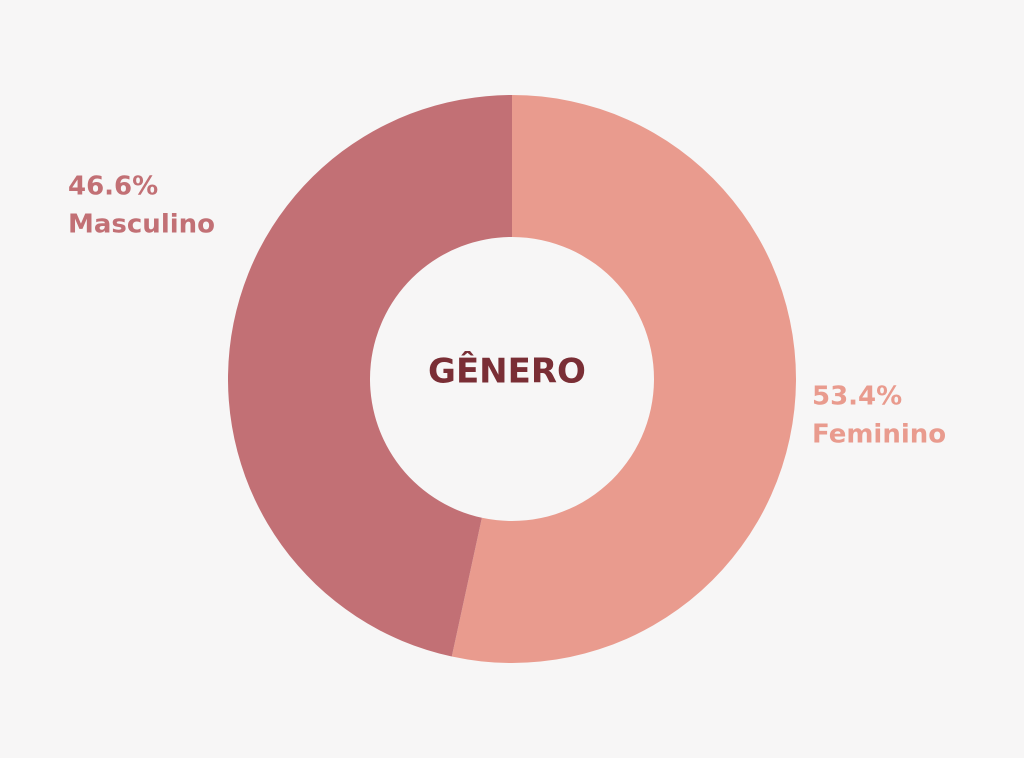 The image size is (1024, 758). I want to click on value-label: 53.4%, so click(857, 397).